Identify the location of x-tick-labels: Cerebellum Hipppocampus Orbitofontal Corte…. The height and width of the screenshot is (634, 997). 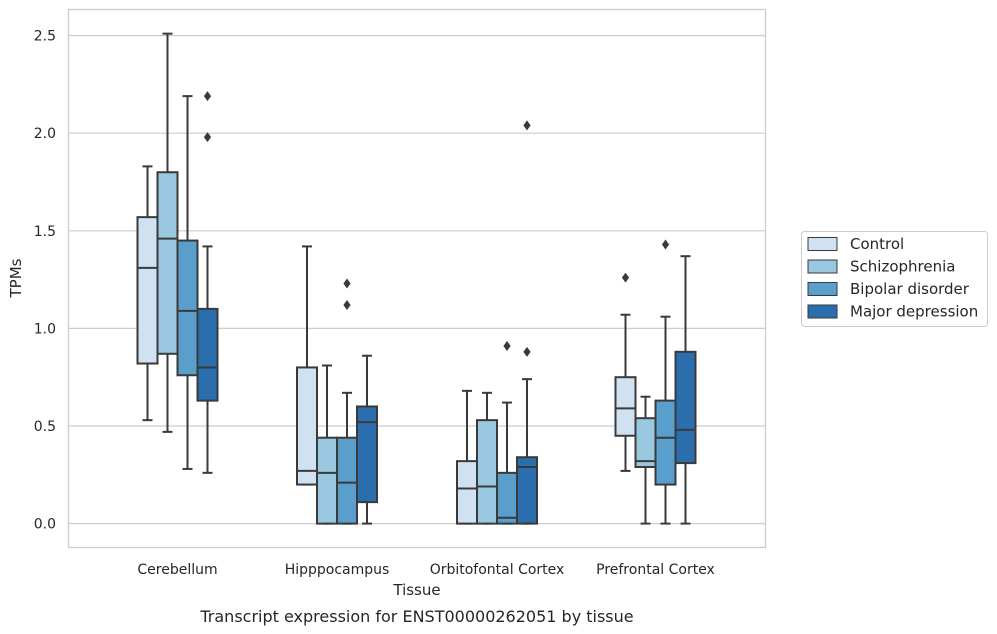
(425, 570).